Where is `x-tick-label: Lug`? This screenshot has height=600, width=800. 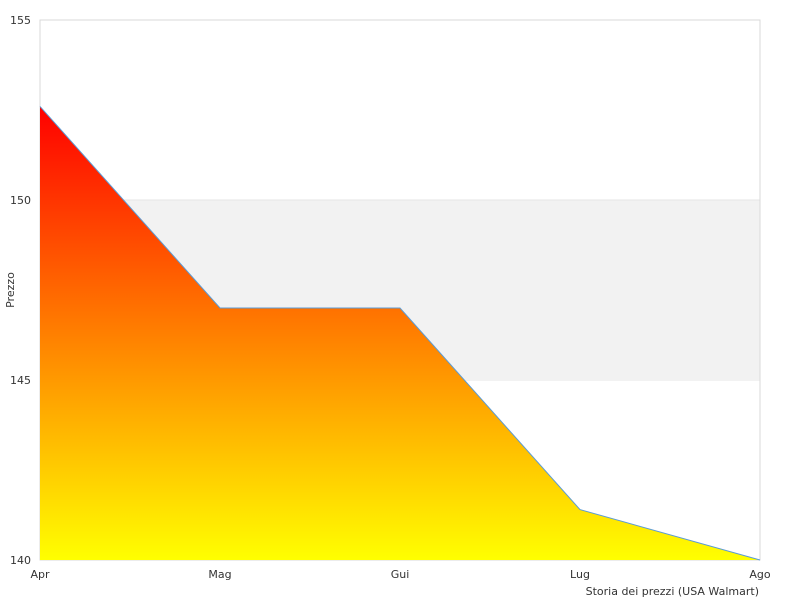
x-tick-label: Lug is located at coordinates (580, 574).